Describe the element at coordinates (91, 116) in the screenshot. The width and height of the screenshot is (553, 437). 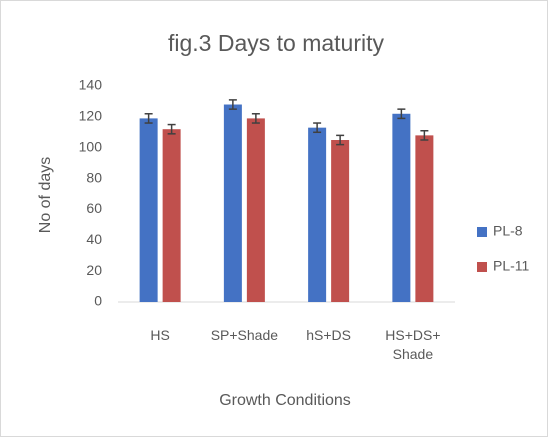
I see `y-tick-label: 120` at that location.